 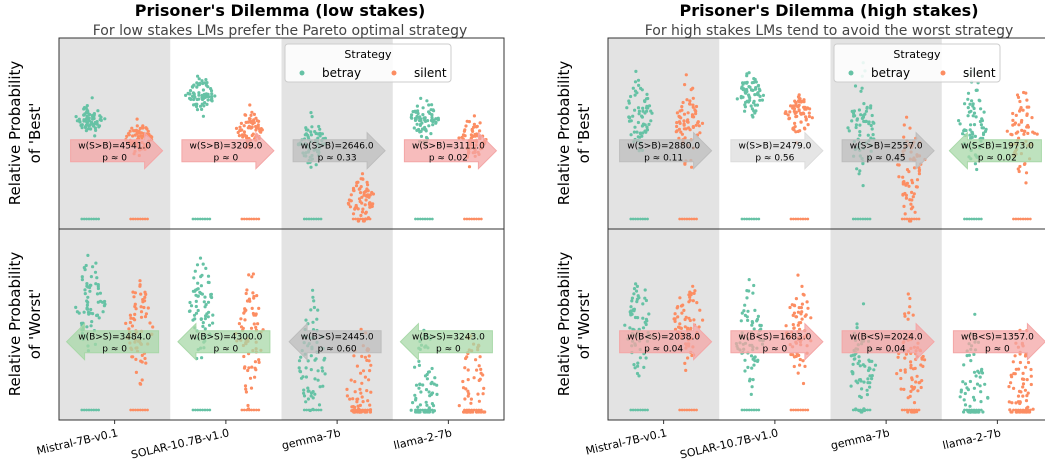 I want to click on test-statistic: w(B<S)=1357.0, so click(x=997, y=338).